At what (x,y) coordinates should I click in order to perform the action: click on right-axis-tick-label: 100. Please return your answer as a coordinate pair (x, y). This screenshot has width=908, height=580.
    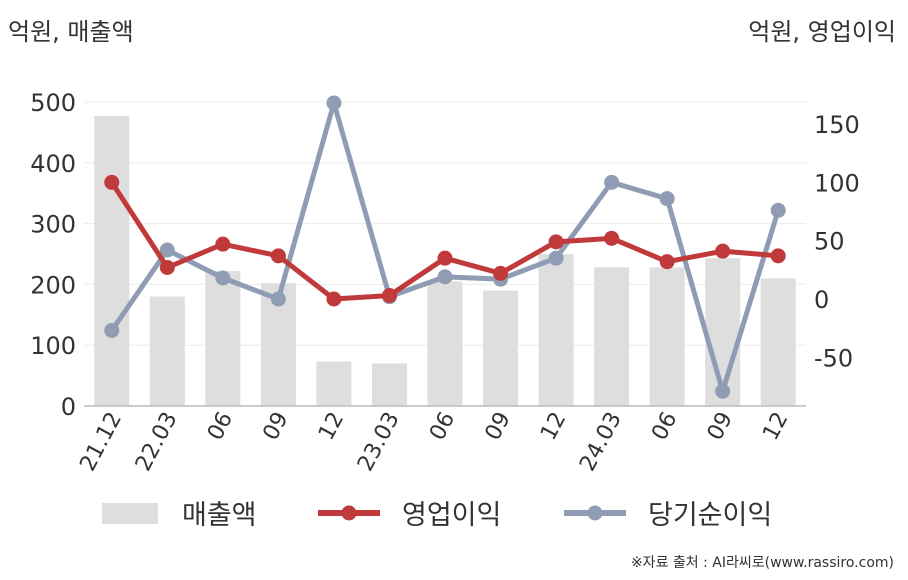
    Looking at the image, I should click on (837, 183).